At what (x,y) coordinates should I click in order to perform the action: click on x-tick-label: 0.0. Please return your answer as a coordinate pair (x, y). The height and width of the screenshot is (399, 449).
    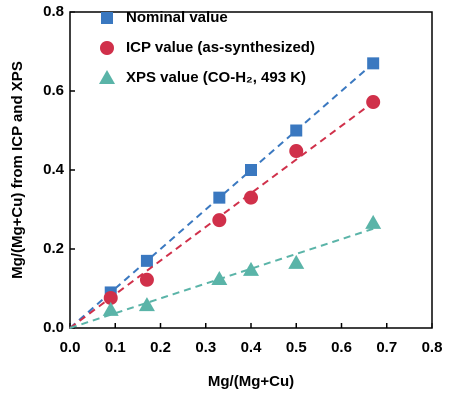
    Looking at the image, I should click on (70, 347).